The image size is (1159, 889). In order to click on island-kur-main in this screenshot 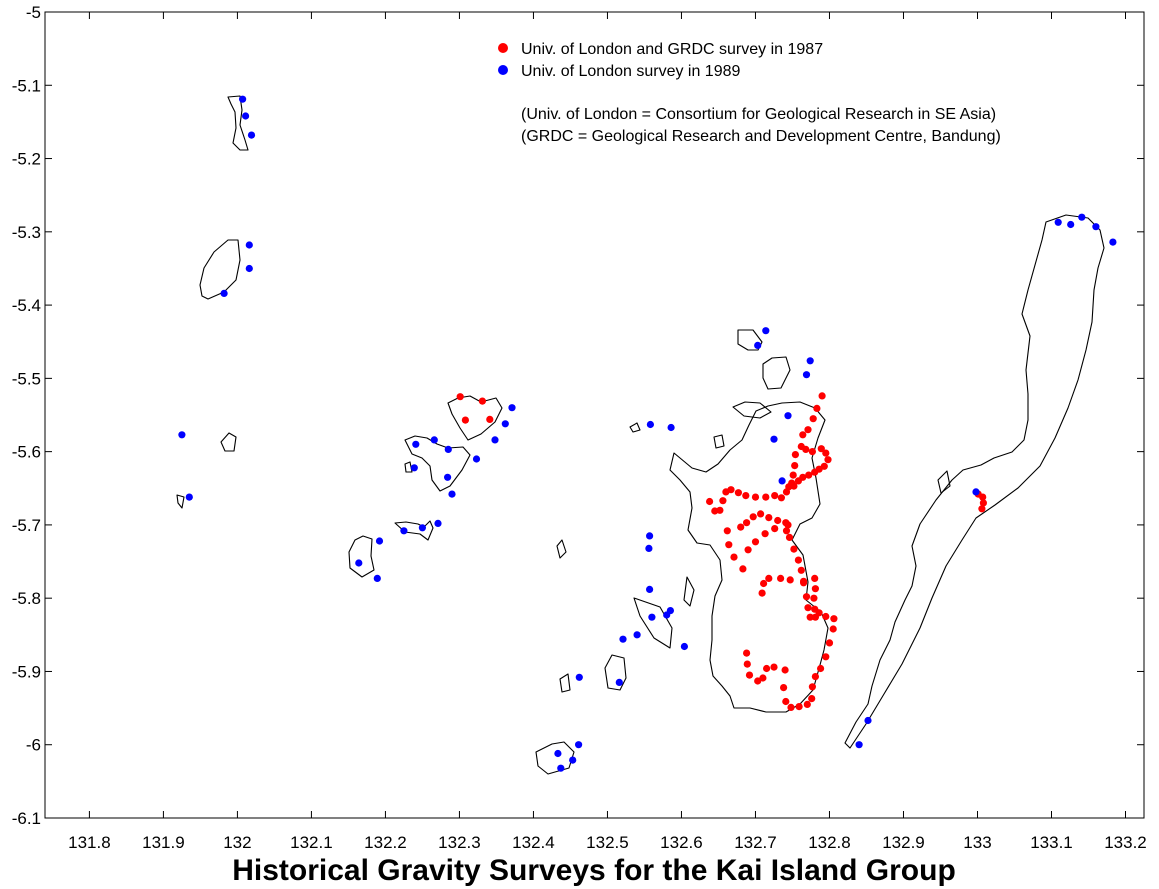, I will do `click(220, 269)`.